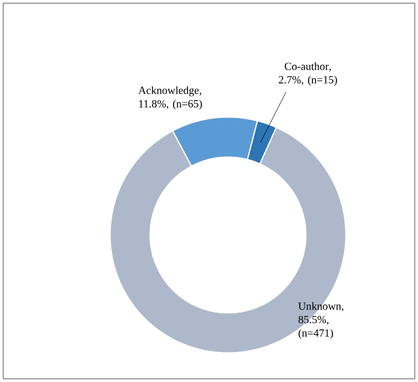  I want to click on slice-label: Co-author, so click(306, 66).